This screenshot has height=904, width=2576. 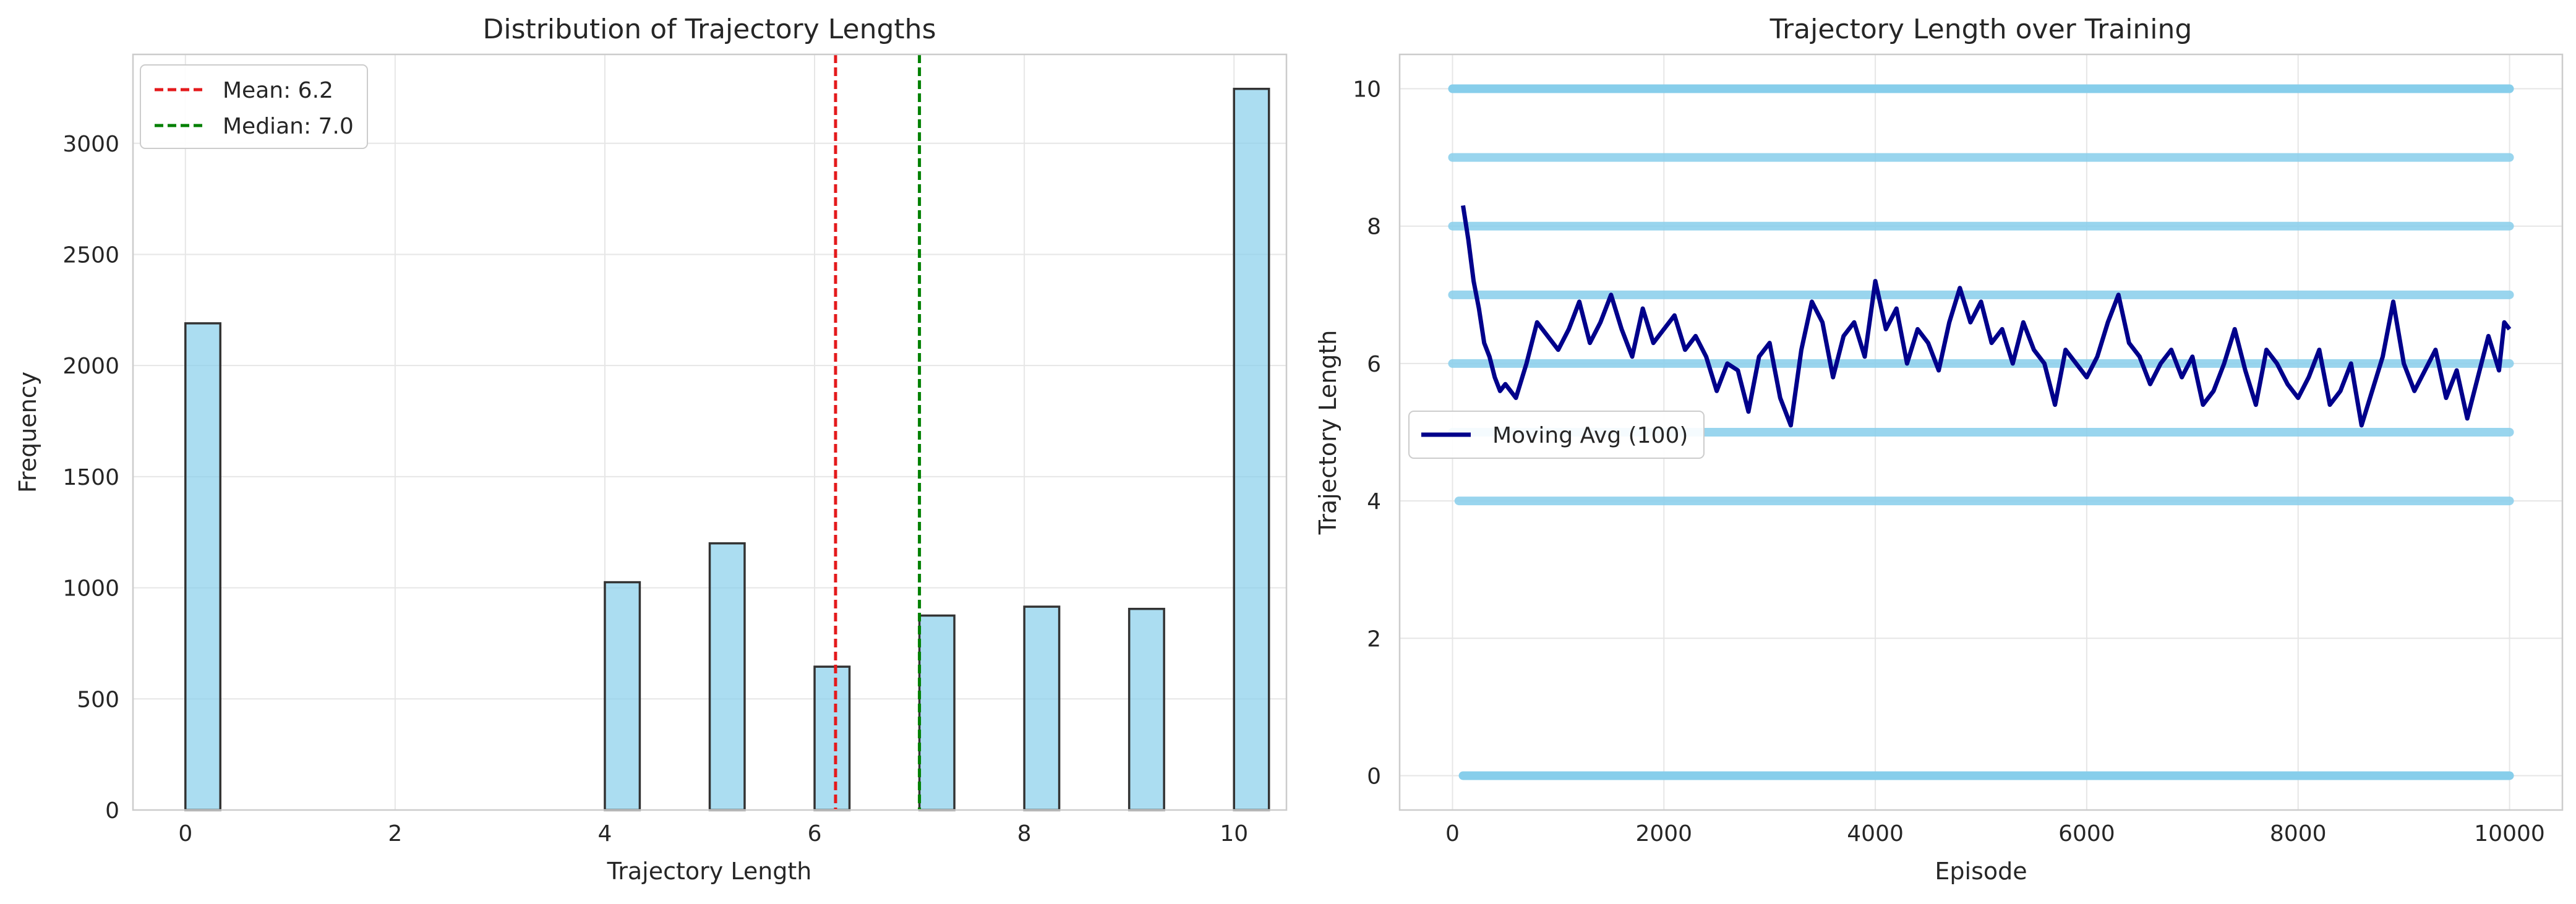 I want to click on scatter-legend: Moving Avg (100), so click(x=1557, y=435).